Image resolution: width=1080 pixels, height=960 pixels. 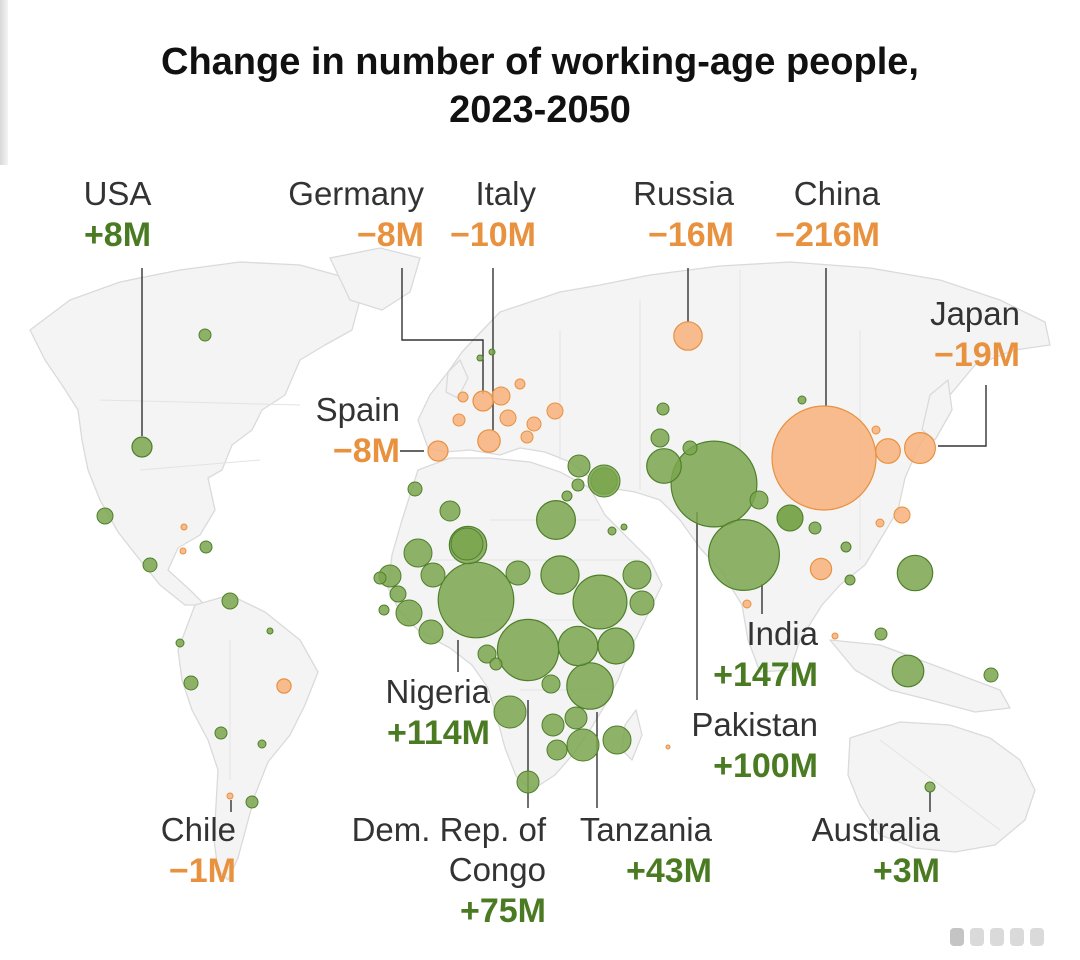 What do you see at coordinates (505, 193) in the screenshot?
I see `italy-name: Italy` at bounding box center [505, 193].